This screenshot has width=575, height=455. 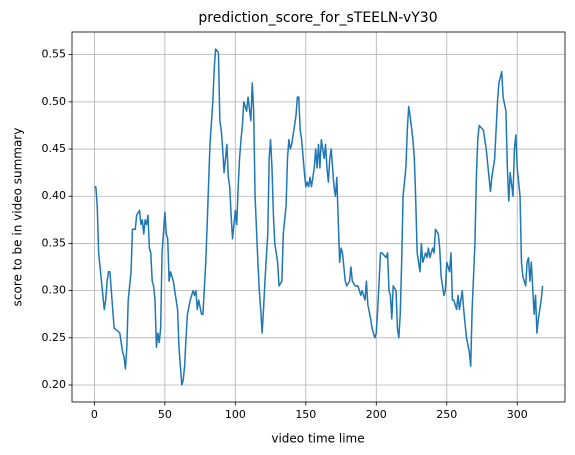 What do you see at coordinates (235, 414) in the screenshot?
I see `x-tick-label: 100` at bounding box center [235, 414].